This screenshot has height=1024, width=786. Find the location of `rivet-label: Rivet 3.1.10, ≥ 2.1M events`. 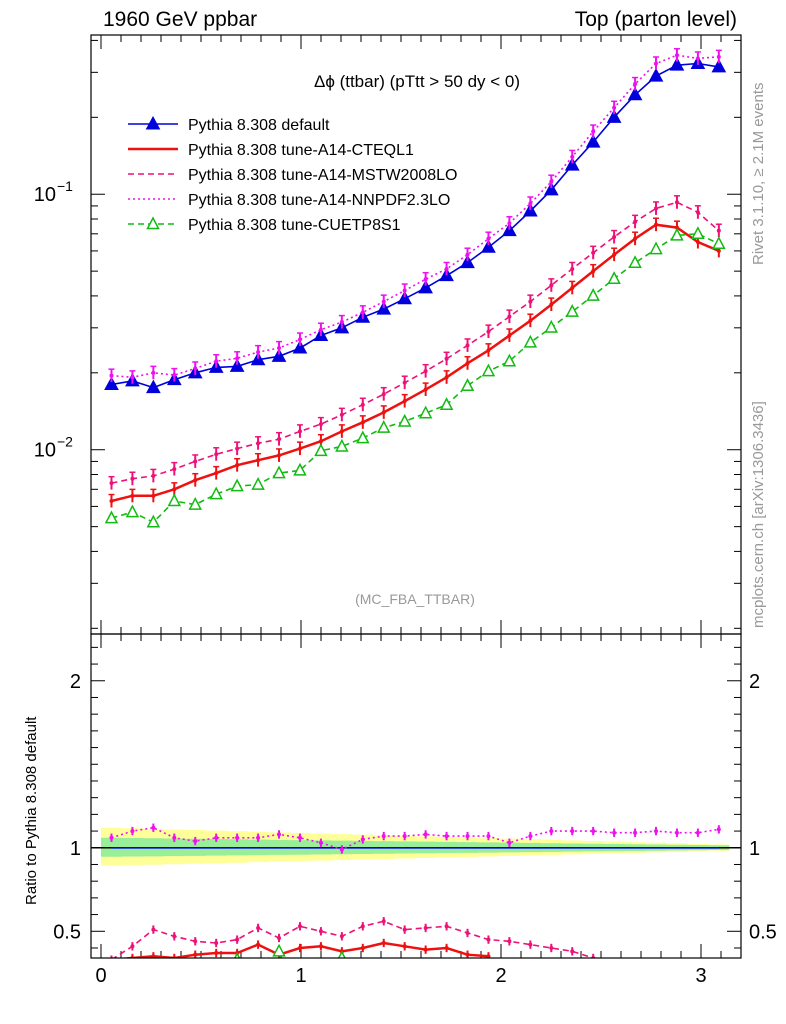

rivet-label: Rivet 3.1.10, ≥ 2.1M events is located at coordinates (758, 174).